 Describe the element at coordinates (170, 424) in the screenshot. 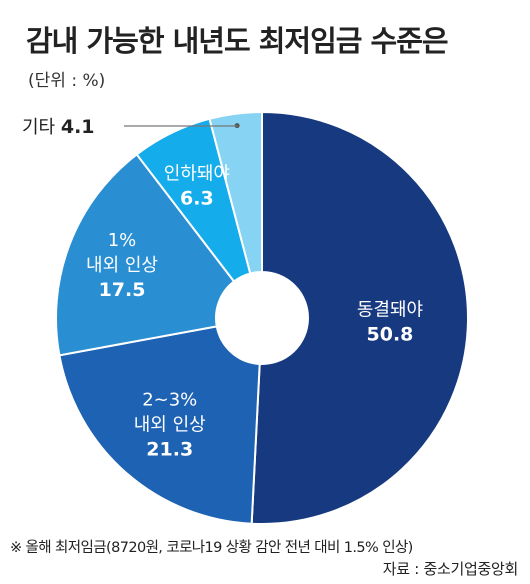

I see `slice-label-1: 2~3% 내외 인상 21.3` at that location.